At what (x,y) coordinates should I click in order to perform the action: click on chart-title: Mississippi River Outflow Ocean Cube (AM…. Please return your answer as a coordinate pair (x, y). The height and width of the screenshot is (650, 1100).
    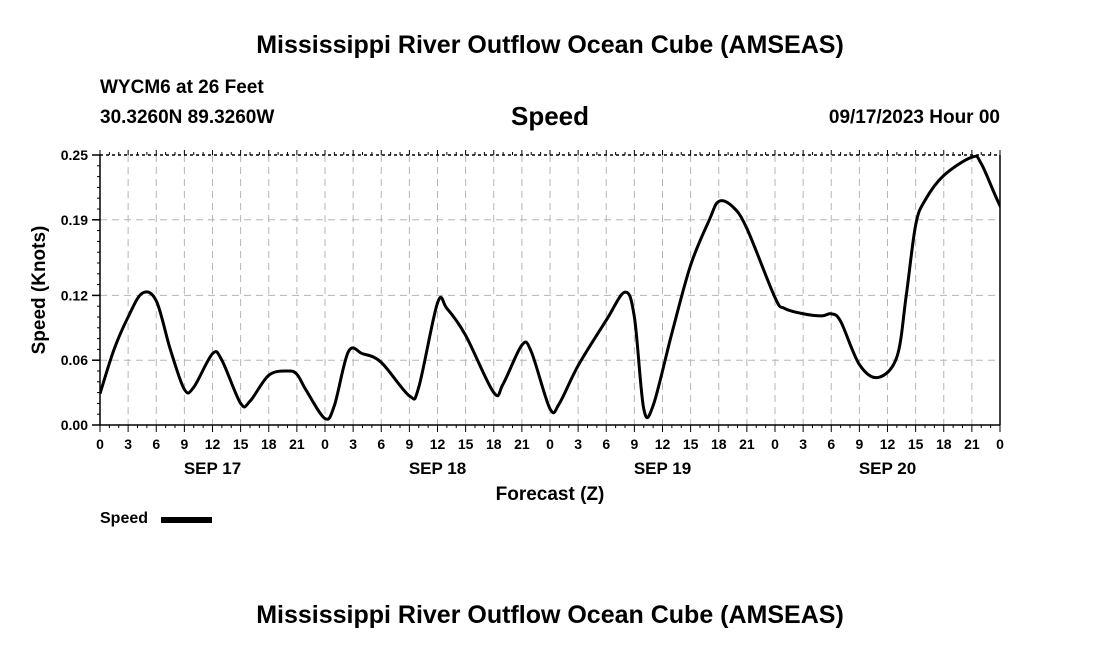
    Looking at the image, I should click on (550, 45).